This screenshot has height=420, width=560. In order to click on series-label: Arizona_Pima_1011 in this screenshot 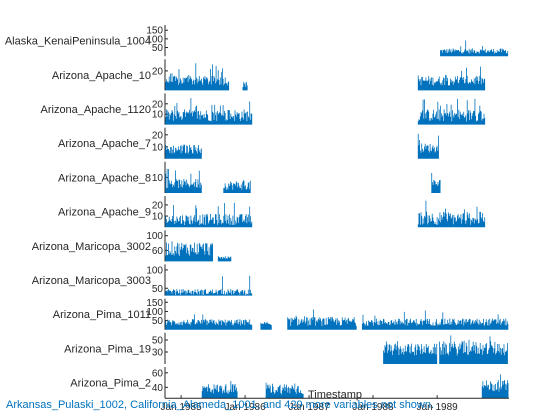, I will do `click(102, 315)`.